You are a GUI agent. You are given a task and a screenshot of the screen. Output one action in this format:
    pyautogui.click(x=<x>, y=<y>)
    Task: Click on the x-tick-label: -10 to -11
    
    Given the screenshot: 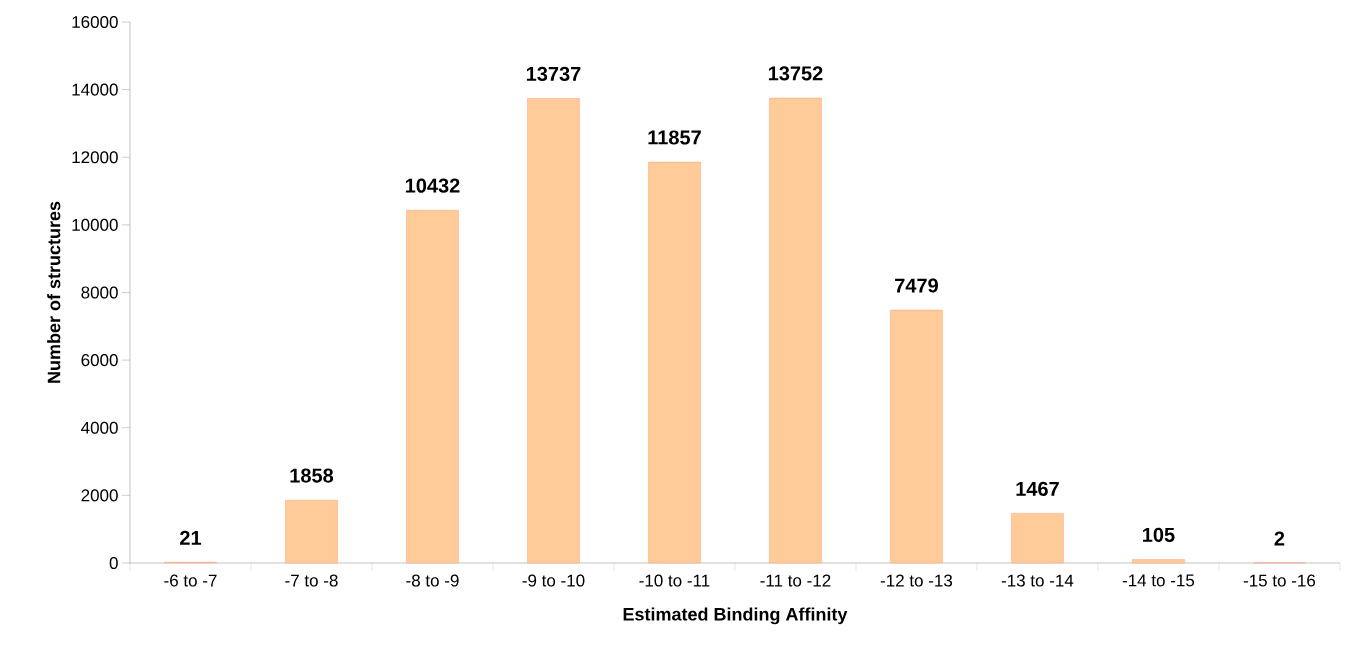 What is the action you would take?
    pyautogui.click(x=674, y=580)
    